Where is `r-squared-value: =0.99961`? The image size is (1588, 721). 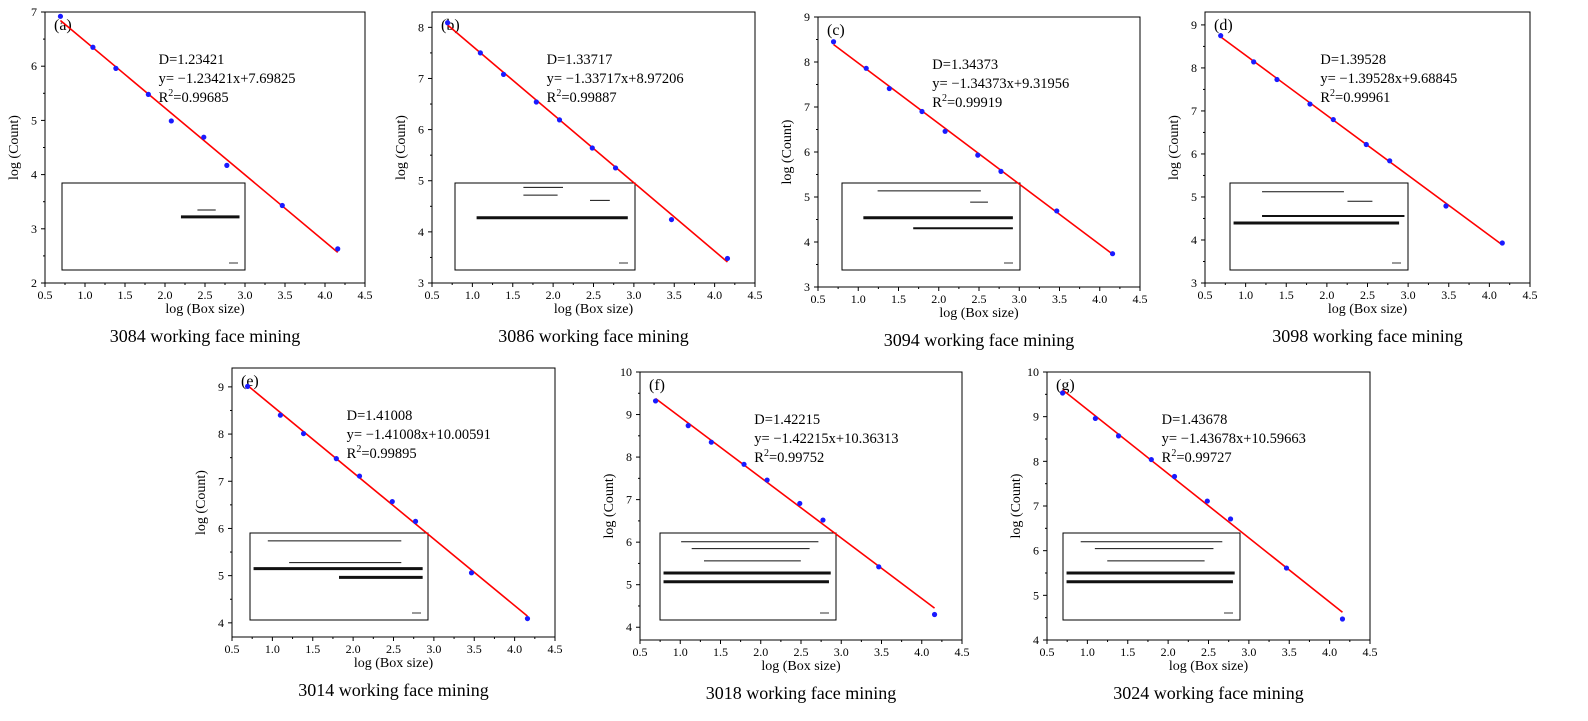 r-squared-value: =0.99961 is located at coordinates (1362, 98).